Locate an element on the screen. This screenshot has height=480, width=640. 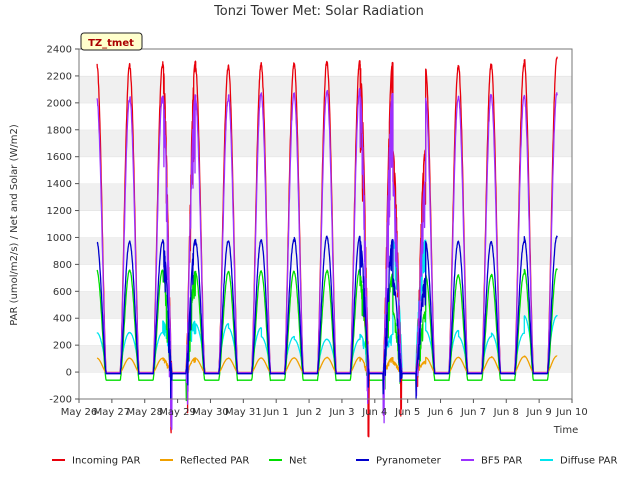
legend-label: Net is located at coordinates (298, 461).